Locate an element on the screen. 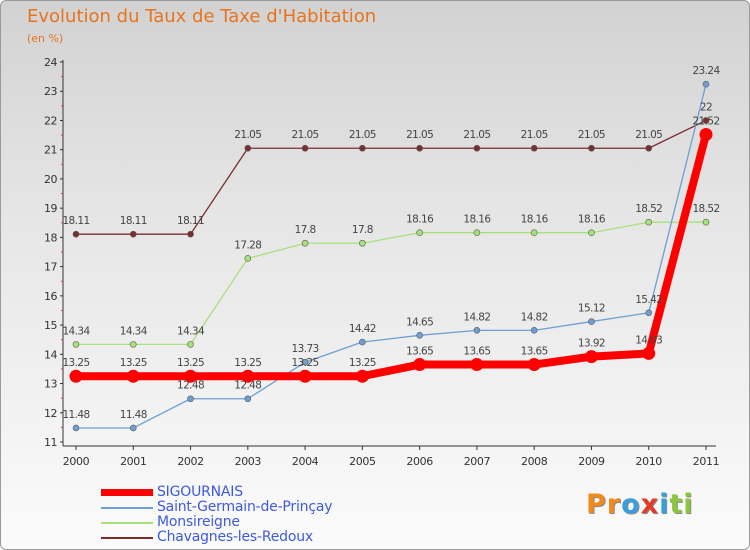 This screenshot has width=750, height=550. x-tick-label: 2003 is located at coordinates (248, 461).